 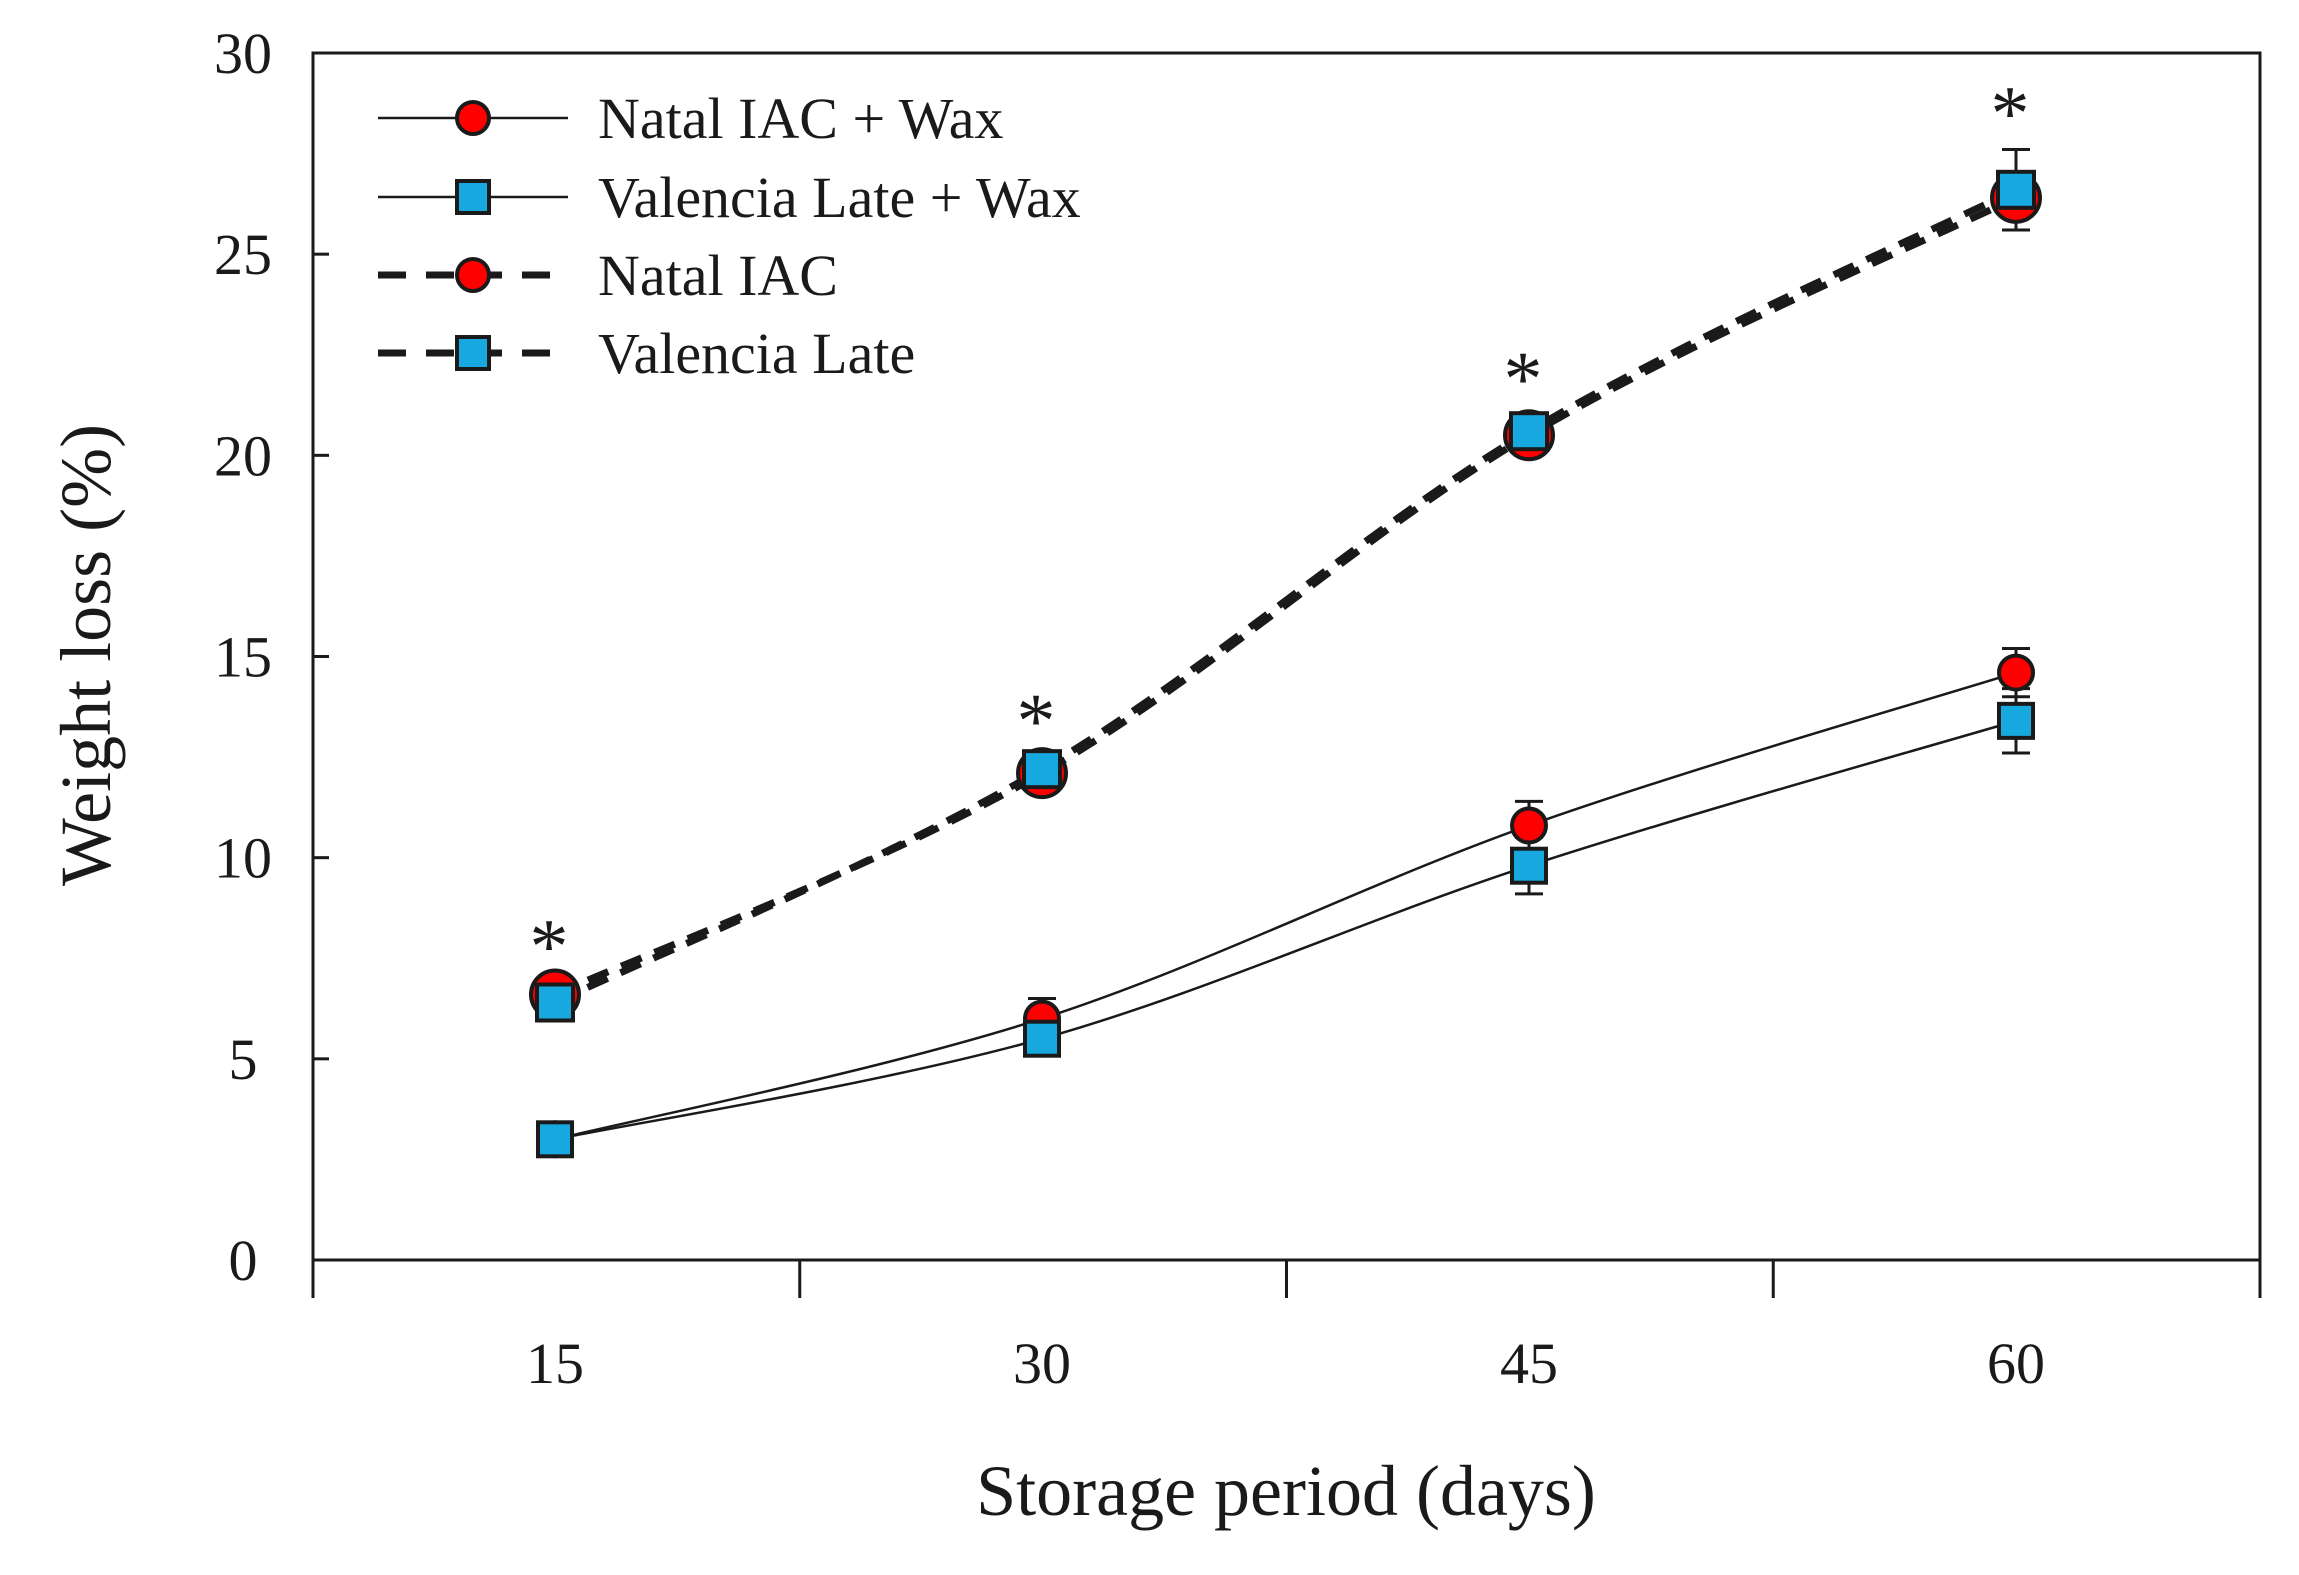 I want to click on x-tick-label: 45, so click(x=1529, y=1363).